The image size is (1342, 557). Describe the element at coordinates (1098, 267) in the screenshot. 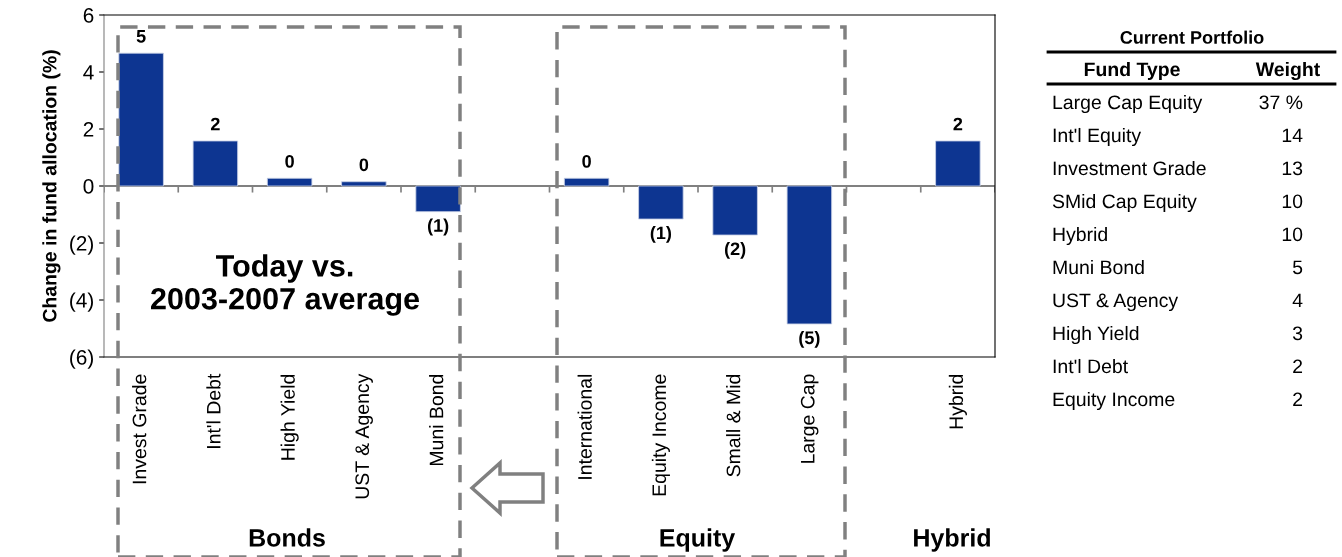

I see `category-label: Muni Bond` at that location.